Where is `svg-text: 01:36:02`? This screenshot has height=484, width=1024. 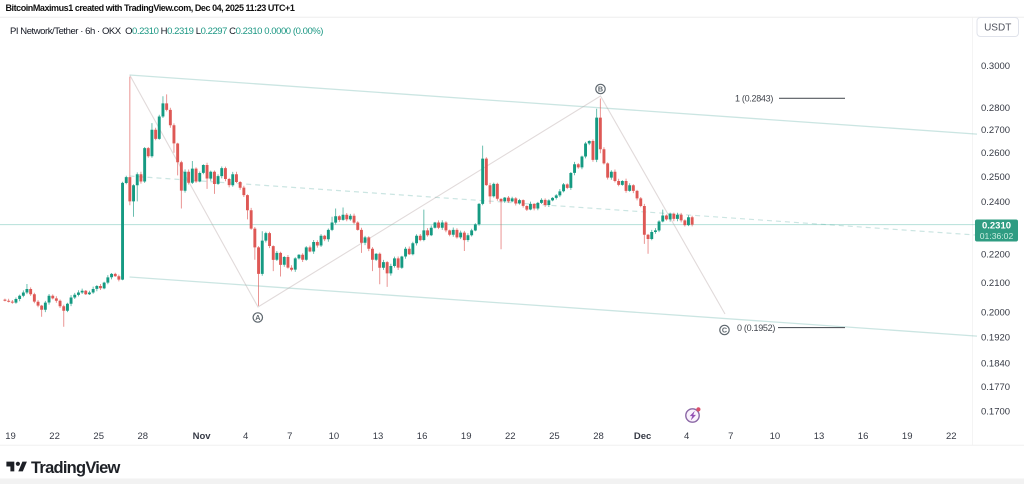 svg-text: 01:36:02 is located at coordinates (997, 236).